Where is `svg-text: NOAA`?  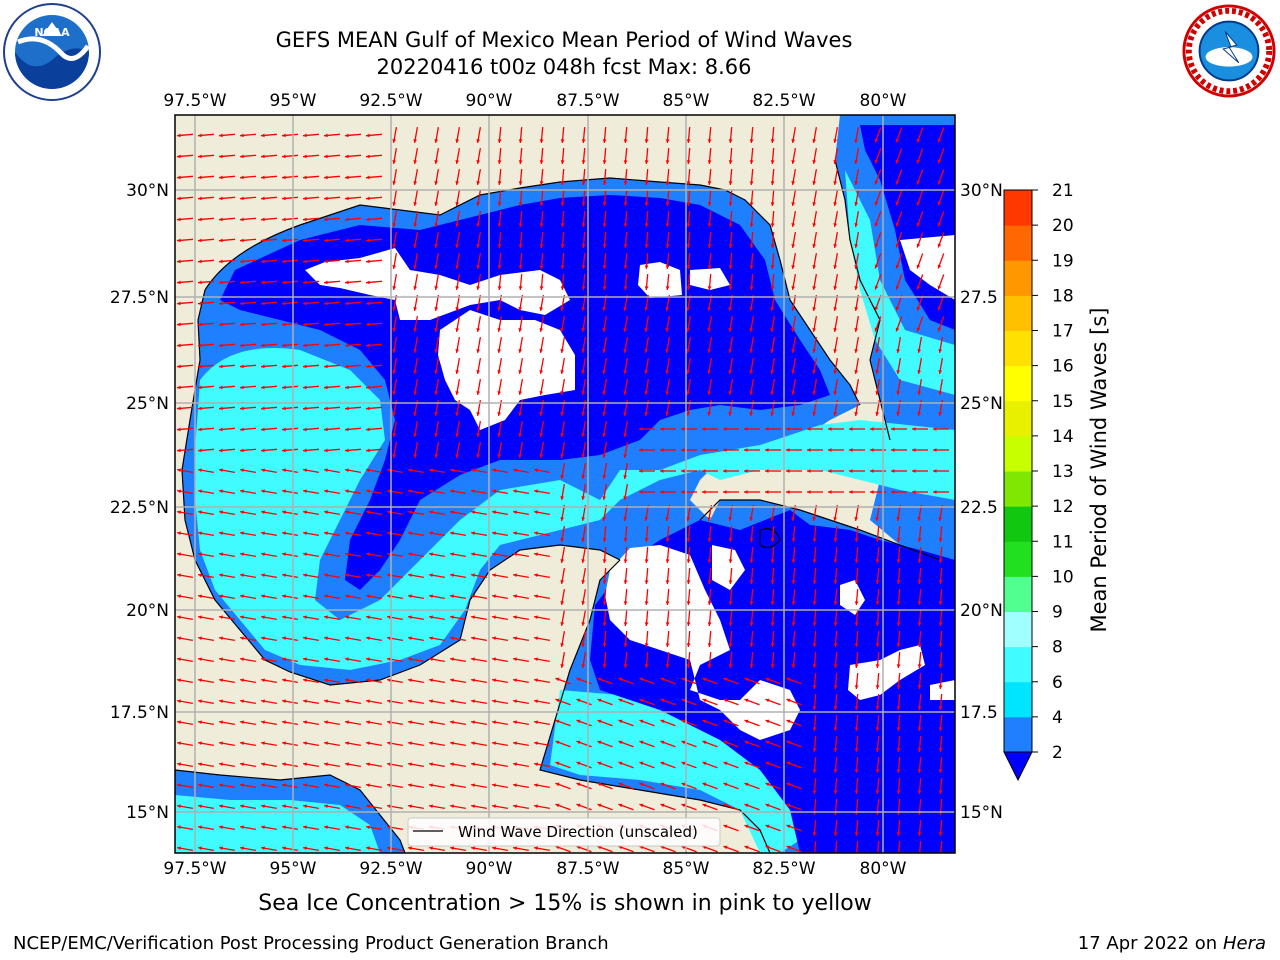
svg-text: NOAA is located at coordinates (52, 32).